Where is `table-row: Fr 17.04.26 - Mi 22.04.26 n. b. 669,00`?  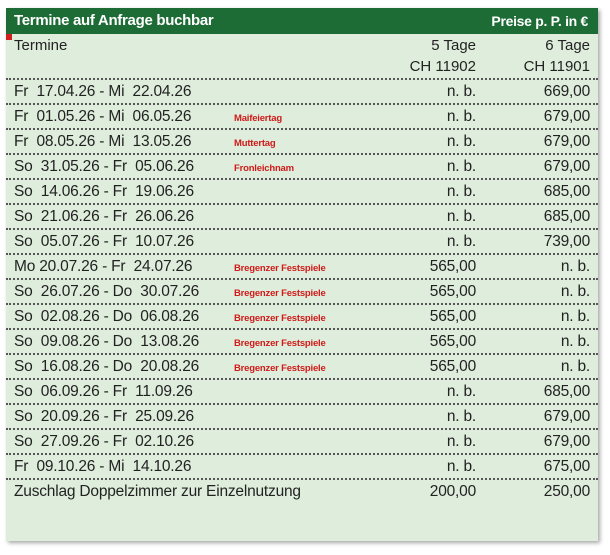
table-row: Fr 17.04.26 - Mi 22.04.26 n. b. 669,00 is located at coordinates (302, 92).